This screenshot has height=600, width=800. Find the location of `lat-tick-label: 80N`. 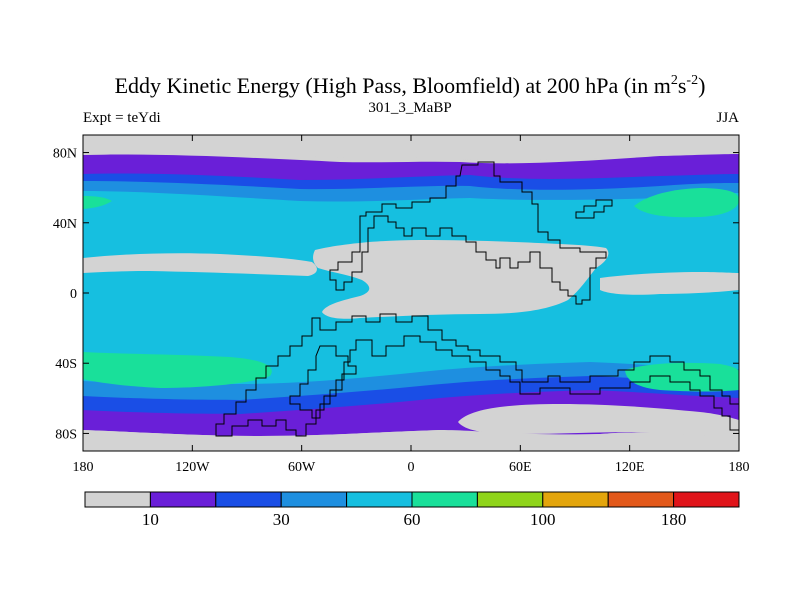

lat-tick-label: 80N is located at coordinates (65, 154).